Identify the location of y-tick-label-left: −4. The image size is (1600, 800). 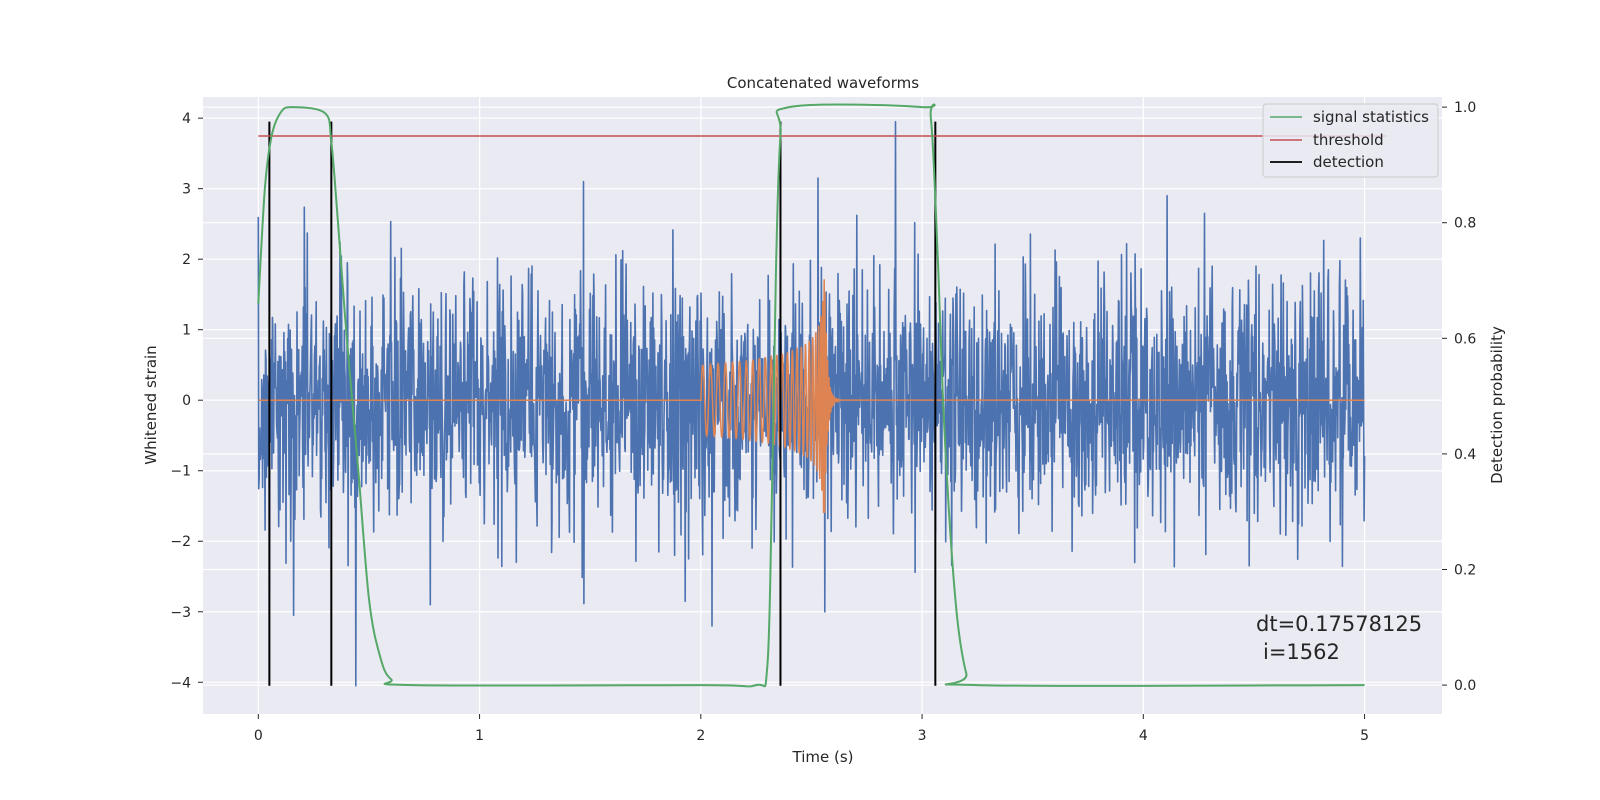
(180, 683).